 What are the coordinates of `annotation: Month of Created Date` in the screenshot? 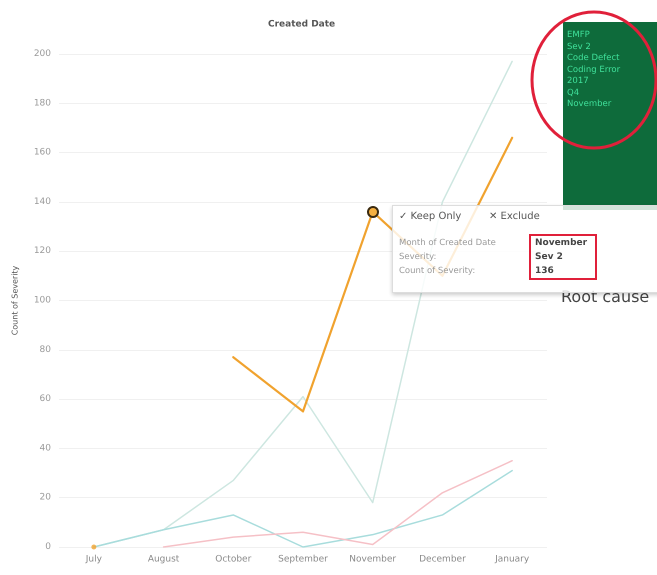 It's located at (447, 243).